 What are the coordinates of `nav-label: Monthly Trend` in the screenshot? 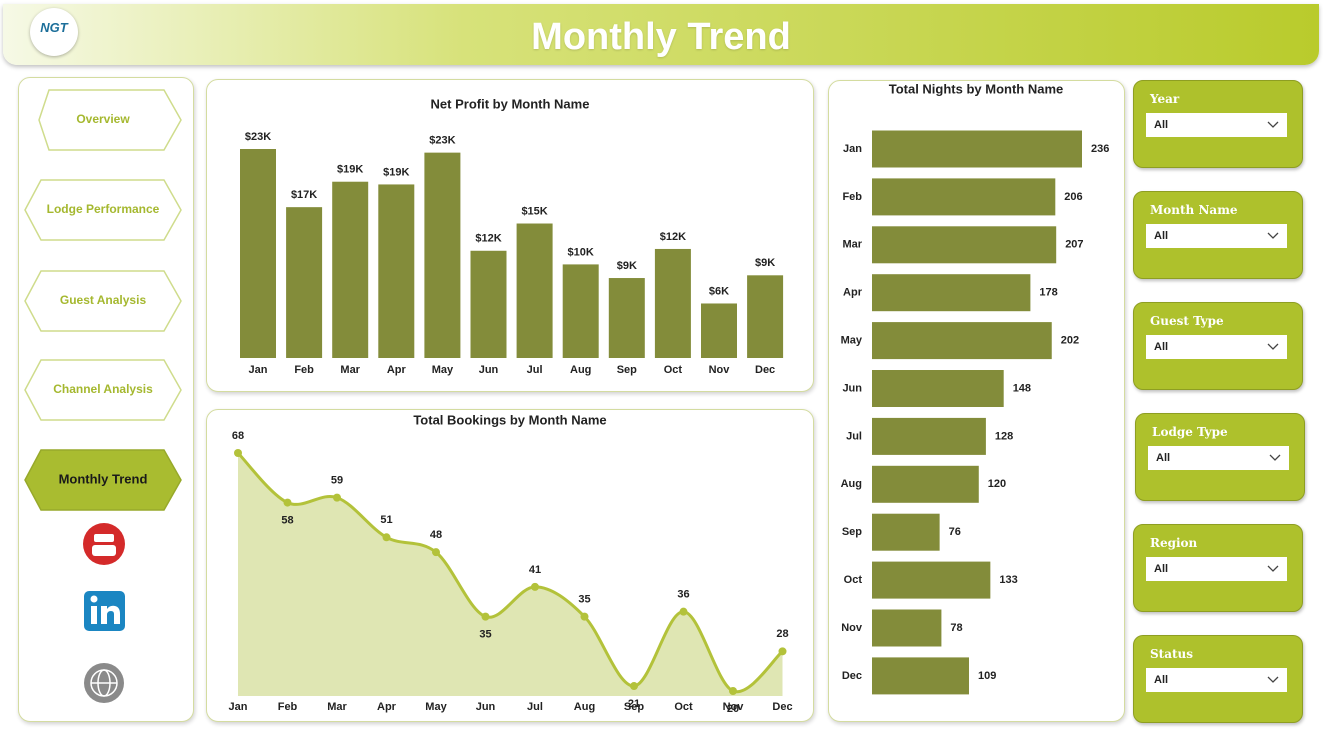 It's located at (103, 478).